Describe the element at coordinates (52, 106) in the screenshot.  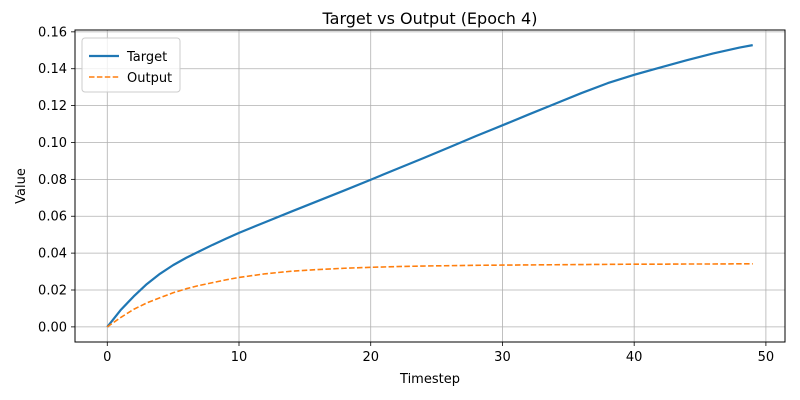
I see `y-tick-label: 0.12` at that location.